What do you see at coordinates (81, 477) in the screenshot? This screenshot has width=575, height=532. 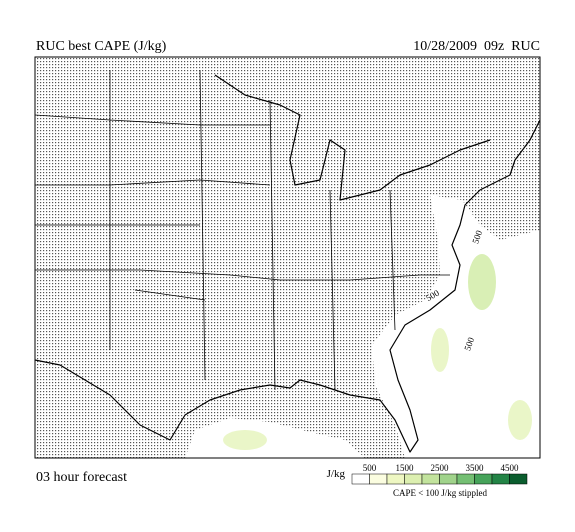 I see `forecast-hour: 03 hour forecast` at bounding box center [81, 477].